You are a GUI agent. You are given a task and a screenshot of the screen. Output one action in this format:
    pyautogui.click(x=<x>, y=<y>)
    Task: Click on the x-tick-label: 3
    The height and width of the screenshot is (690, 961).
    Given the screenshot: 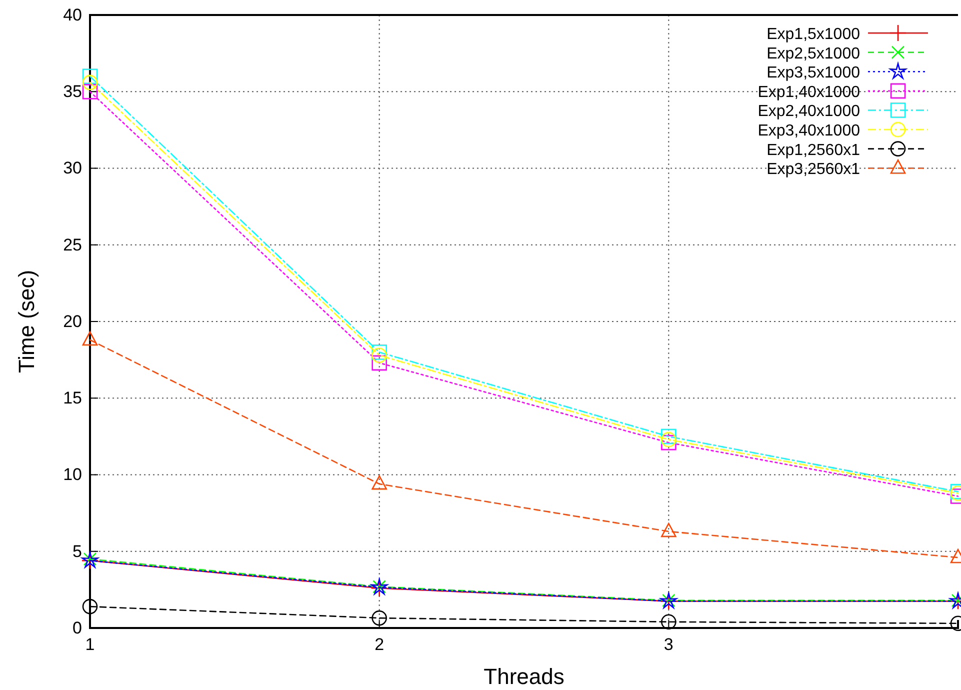 What is the action you would take?
    pyautogui.click(x=669, y=644)
    